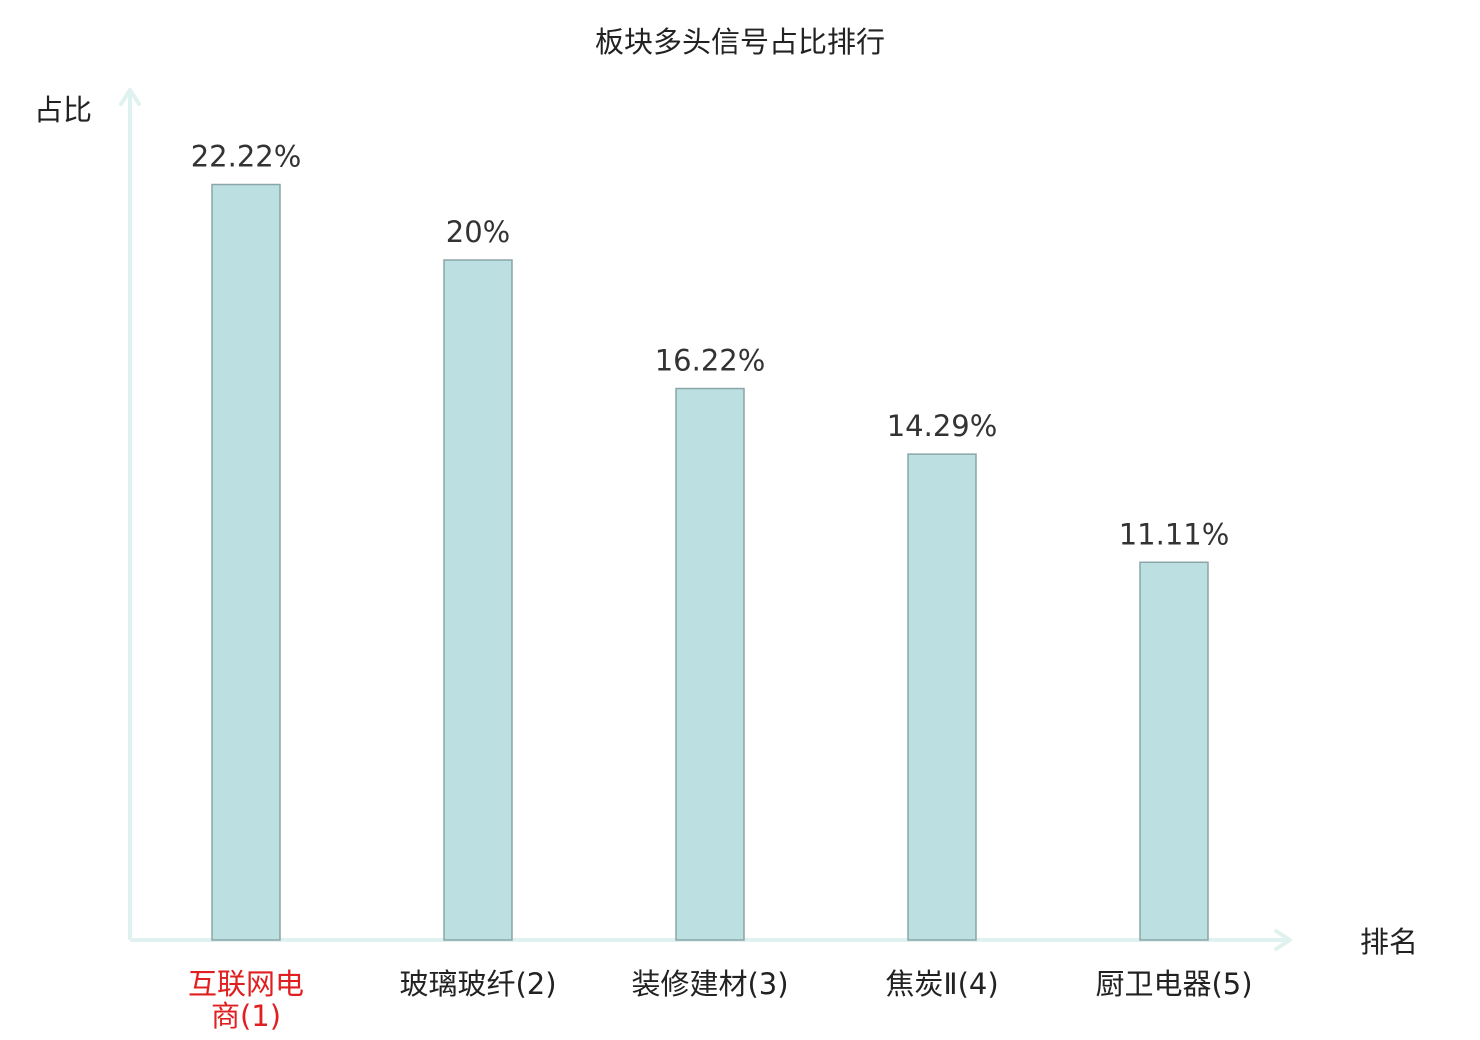 The width and height of the screenshot is (1480, 1040). Describe the element at coordinates (1283, 940) in the screenshot. I see `x-axis-arrow` at that location.